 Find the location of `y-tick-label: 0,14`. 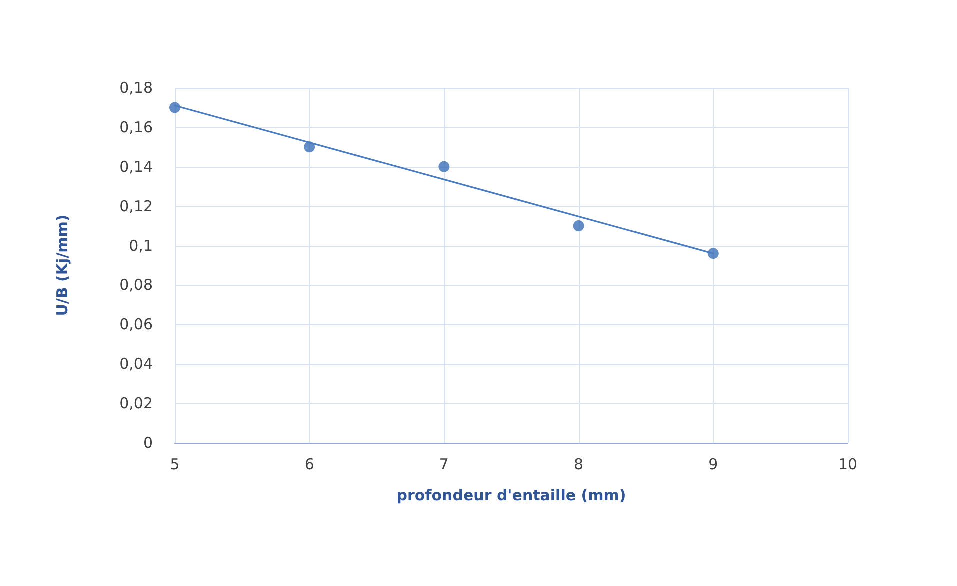

y-tick-label: 0,14 is located at coordinates (136, 167).